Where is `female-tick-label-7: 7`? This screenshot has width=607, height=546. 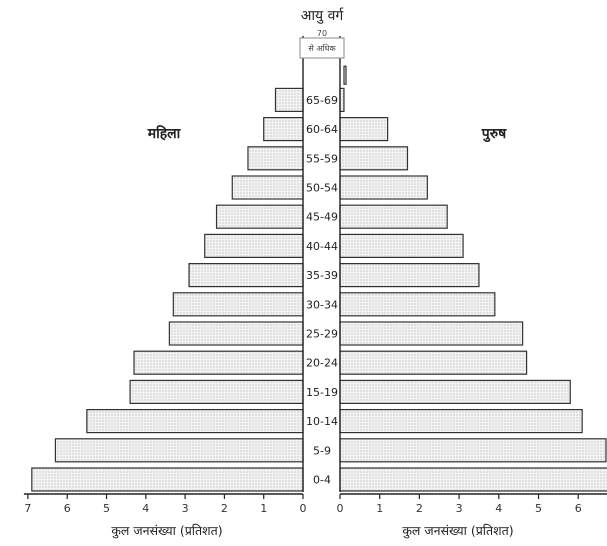
female-tick-label-7: 7 is located at coordinates (27, 508).